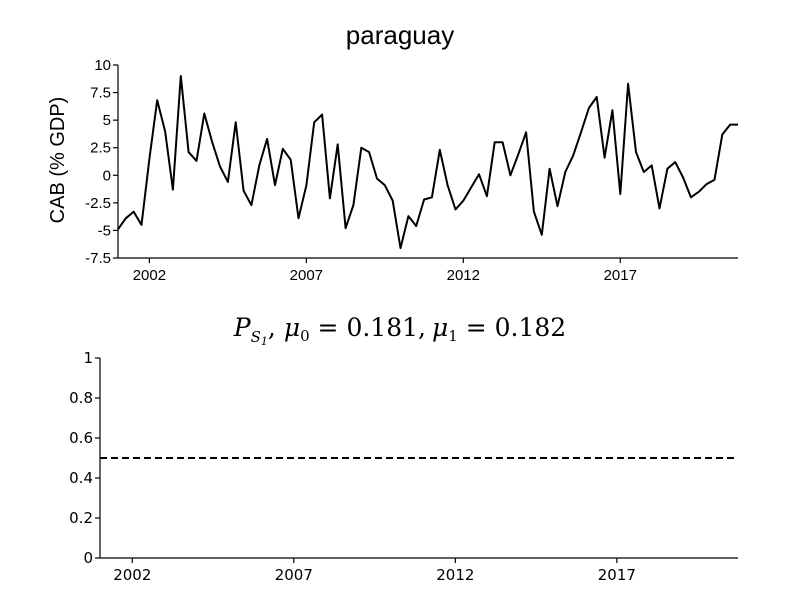  Describe the element at coordinates (104, 230) in the screenshot. I see `top-y-tick-label: -5` at that location.